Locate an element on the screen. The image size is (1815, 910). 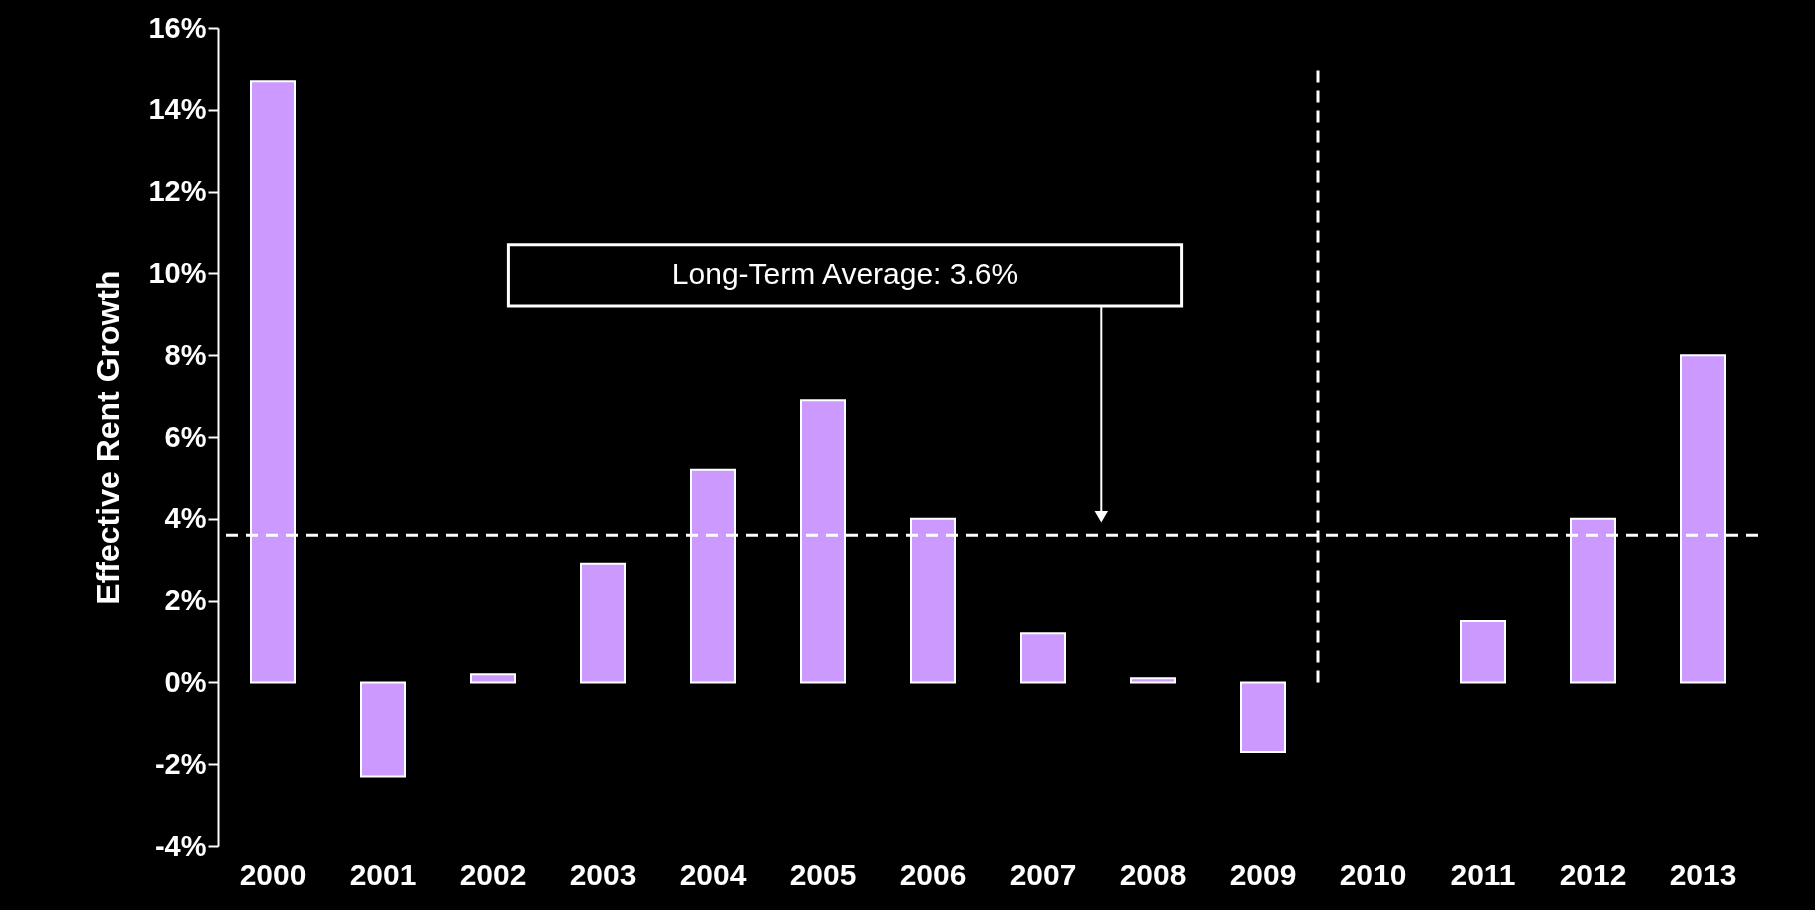
y-tick-label: 10% is located at coordinates (177, 272).